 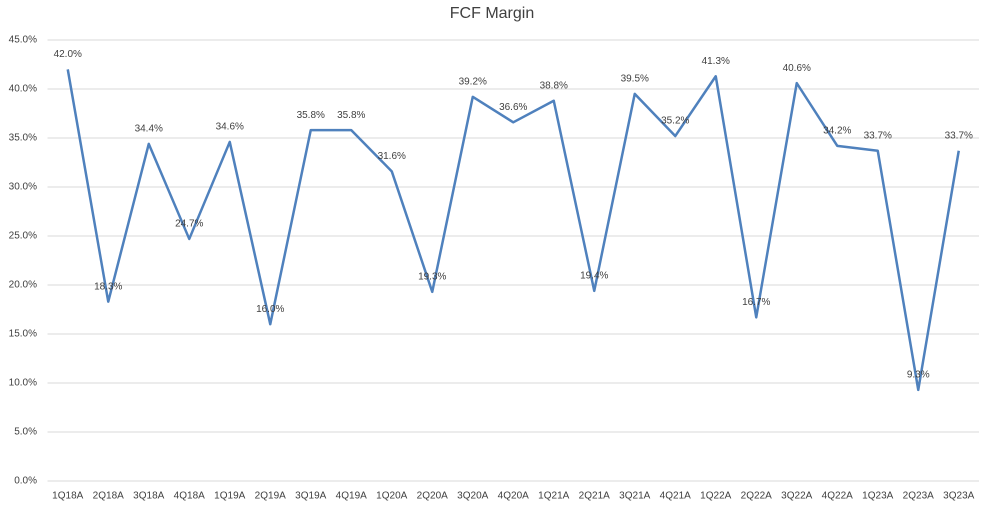 What do you see at coordinates (68, 54) in the screenshot?
I see `data-label: 42.0%` at bounding box center [68, 54].